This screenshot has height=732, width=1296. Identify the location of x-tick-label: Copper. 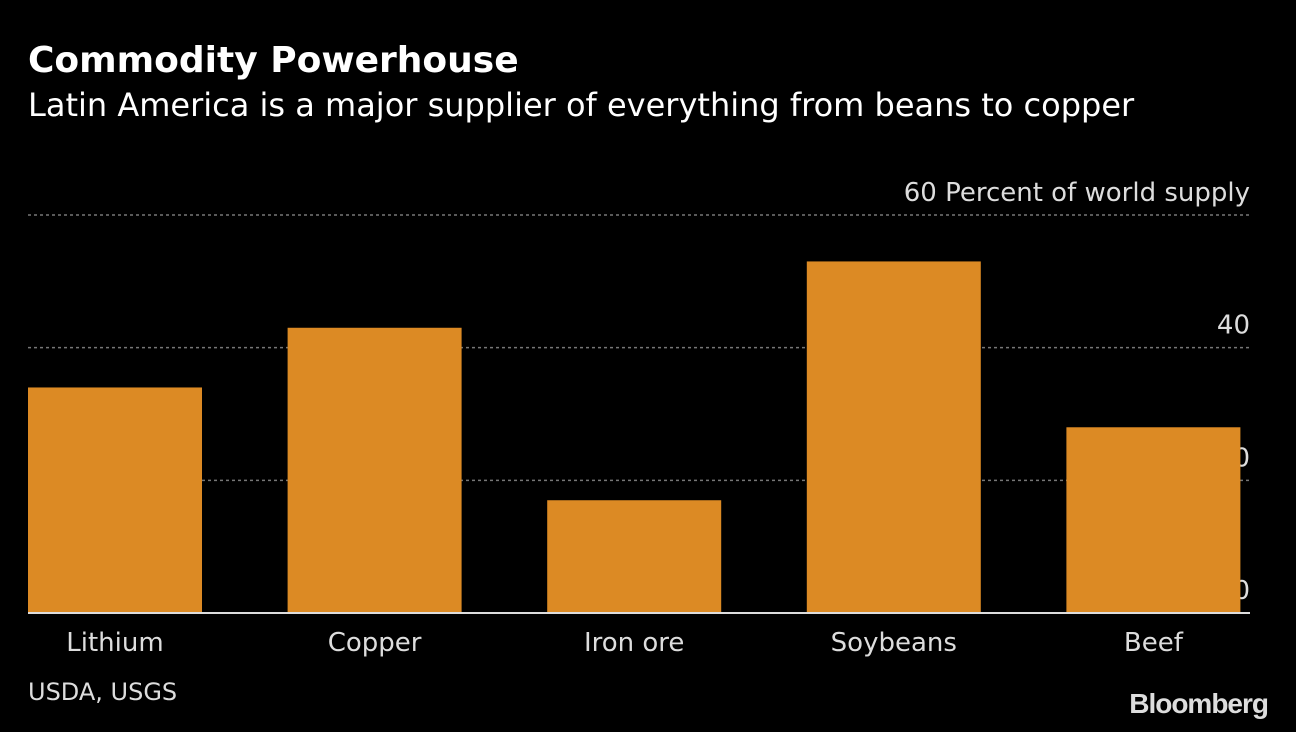
(375, 643).